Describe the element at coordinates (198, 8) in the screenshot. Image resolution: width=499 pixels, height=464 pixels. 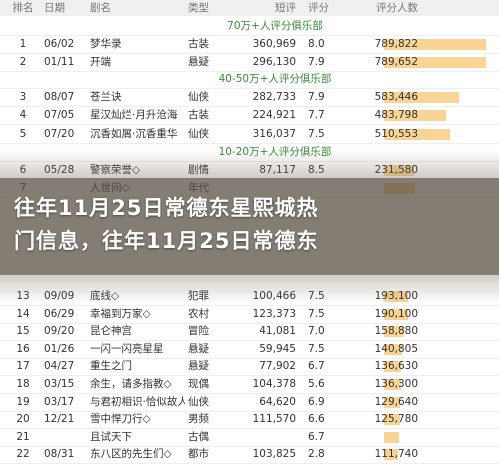
I see `header-type: 类型` at that location.